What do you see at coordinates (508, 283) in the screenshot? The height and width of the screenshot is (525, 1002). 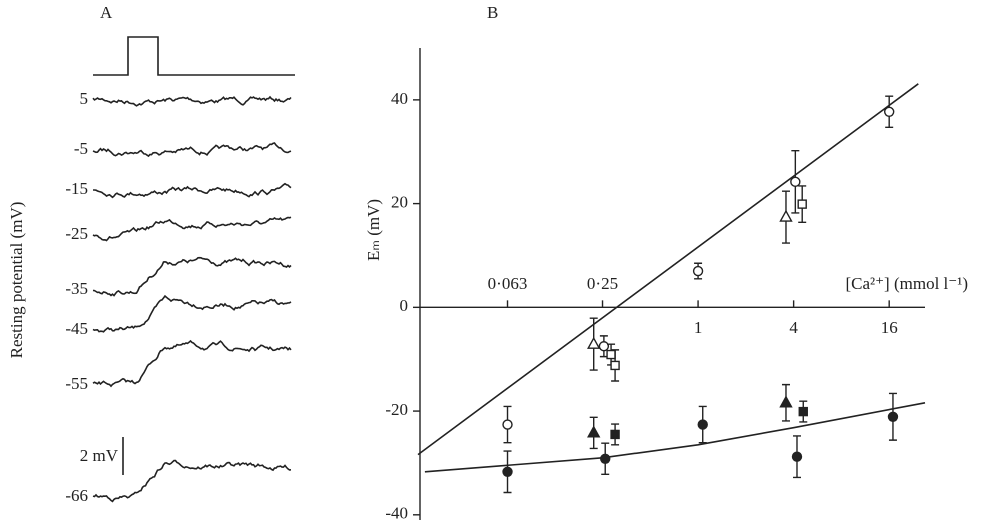 I see `x-tick-label: 0·063` at bounding box center [508, 283].